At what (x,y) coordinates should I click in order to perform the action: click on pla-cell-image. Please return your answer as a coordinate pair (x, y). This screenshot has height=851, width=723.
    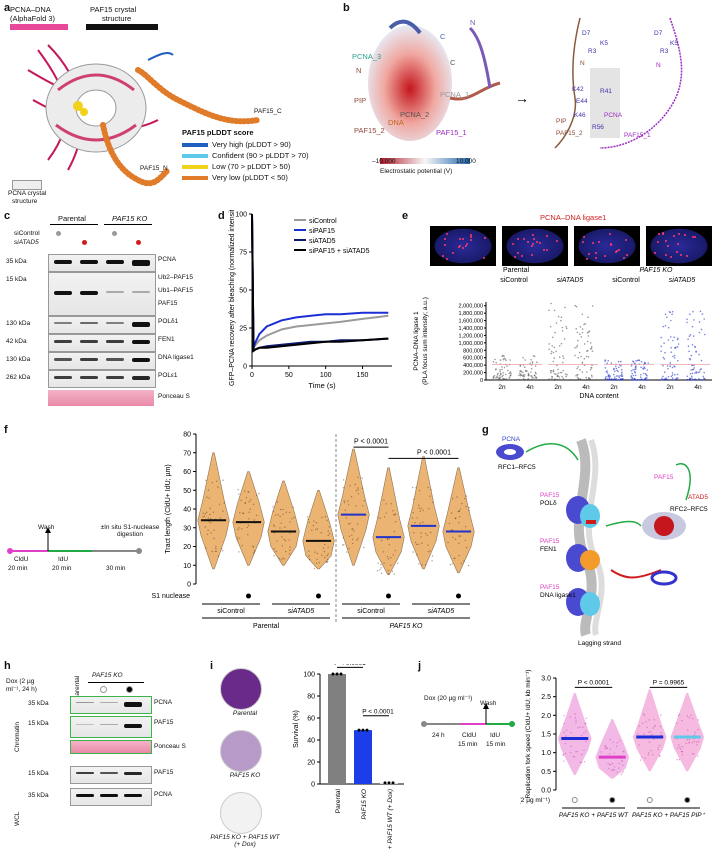
    Looking at the image, I should click on (607, 246).